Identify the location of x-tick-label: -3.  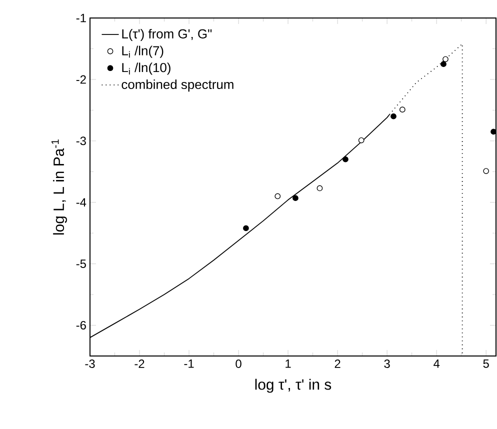
(90, 364).